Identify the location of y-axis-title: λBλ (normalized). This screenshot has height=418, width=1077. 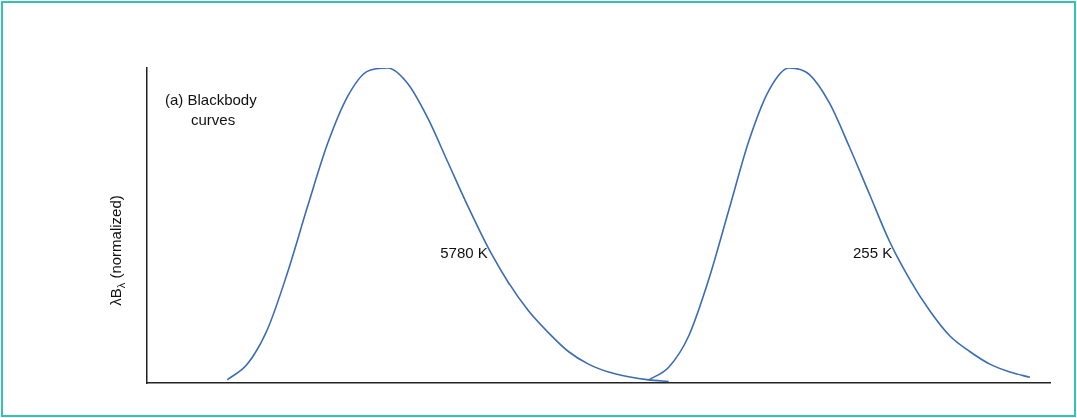
(117, 250).